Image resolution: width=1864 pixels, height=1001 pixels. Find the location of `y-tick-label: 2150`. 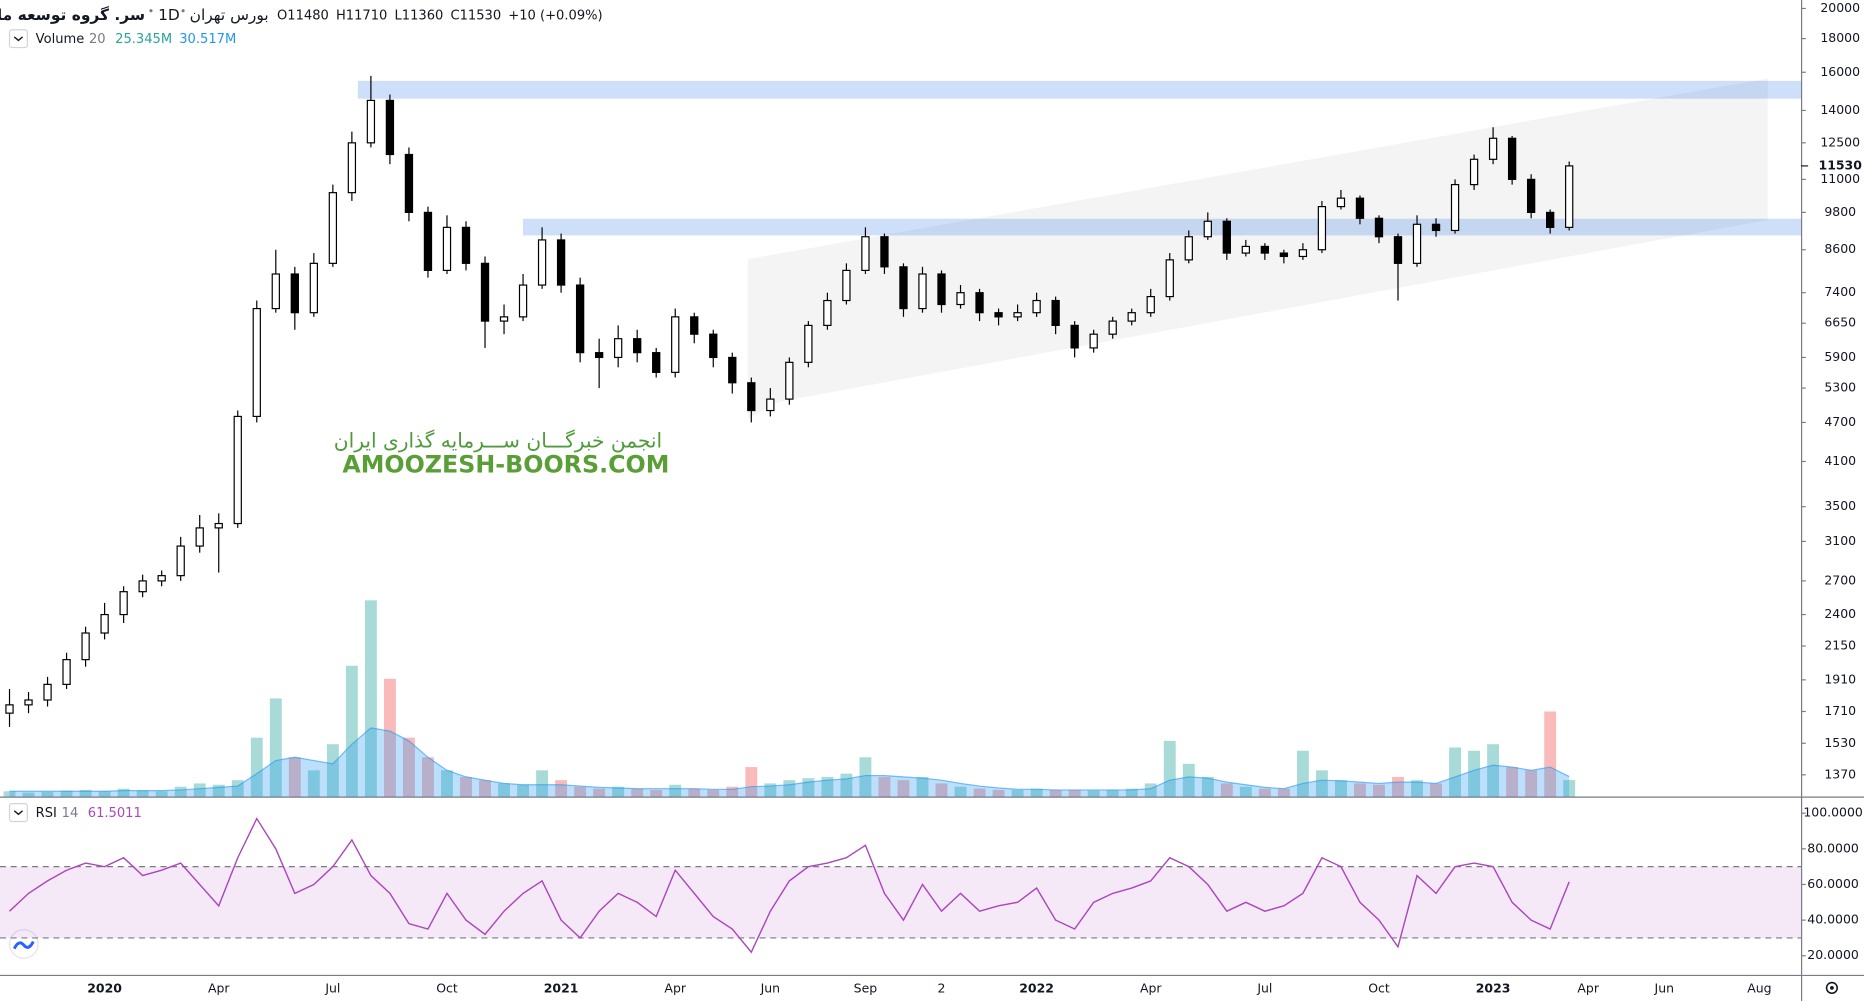

y-tick-label: 2150 is located at coordinates (1840, 645).